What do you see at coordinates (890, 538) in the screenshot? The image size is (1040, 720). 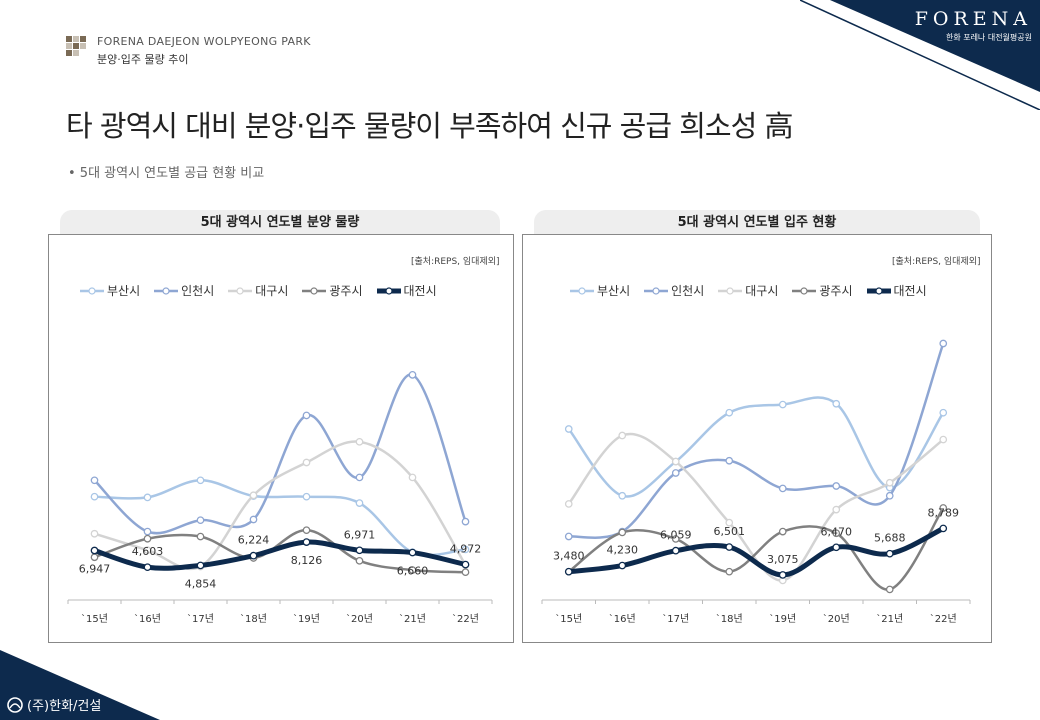 I see `data-label: 5,688` at bounding box center [890, 538].